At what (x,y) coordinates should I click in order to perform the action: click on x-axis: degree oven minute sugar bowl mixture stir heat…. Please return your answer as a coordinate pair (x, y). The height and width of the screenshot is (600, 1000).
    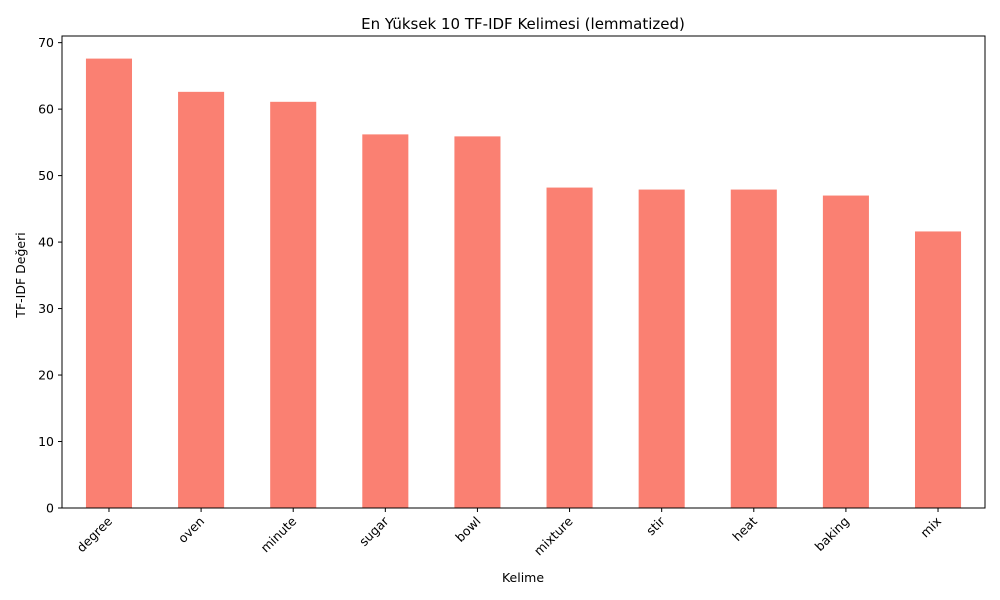
    Looking at the image, I should click on (509, 533).